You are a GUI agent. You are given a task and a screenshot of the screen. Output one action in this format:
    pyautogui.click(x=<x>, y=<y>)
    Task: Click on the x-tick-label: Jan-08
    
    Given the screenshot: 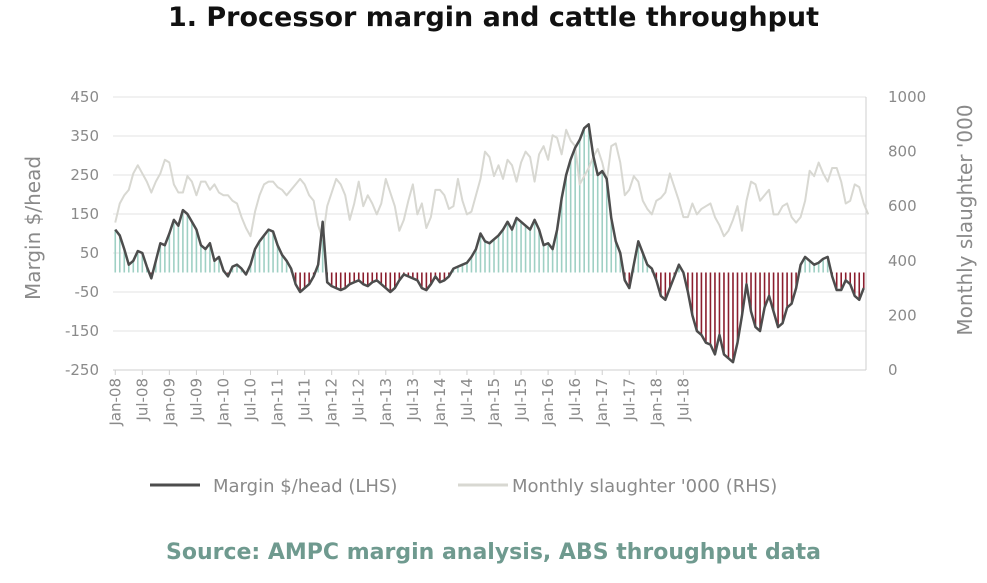 What is the action you would take?
    pyautogui.click(x=115, y=402)
    